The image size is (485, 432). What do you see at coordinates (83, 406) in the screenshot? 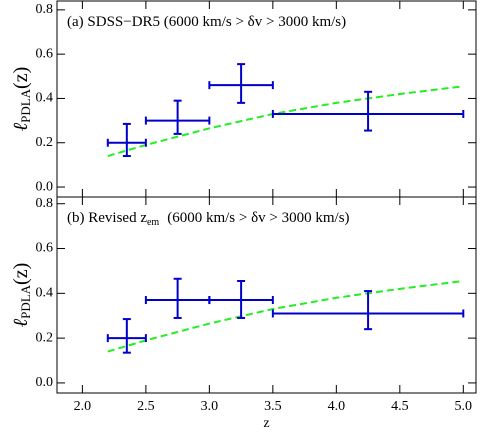
I see `x-tick-label: 2.0` at bounding box center [83, 406].